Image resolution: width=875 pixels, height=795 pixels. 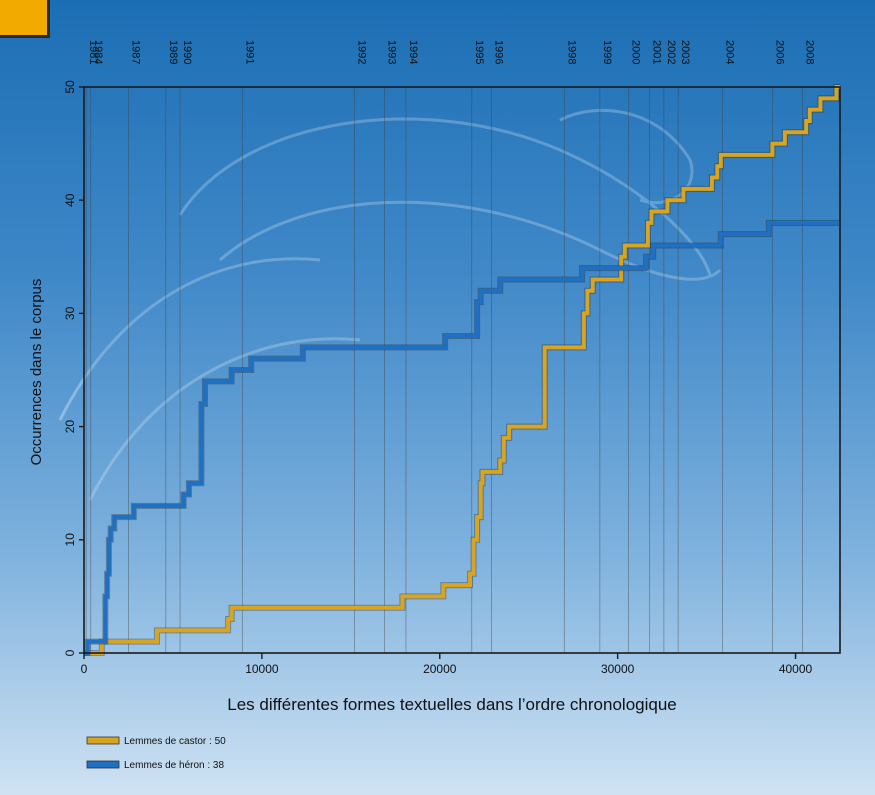 I want to click on y-tick-label-20: 20, so click(x=70, y=427).